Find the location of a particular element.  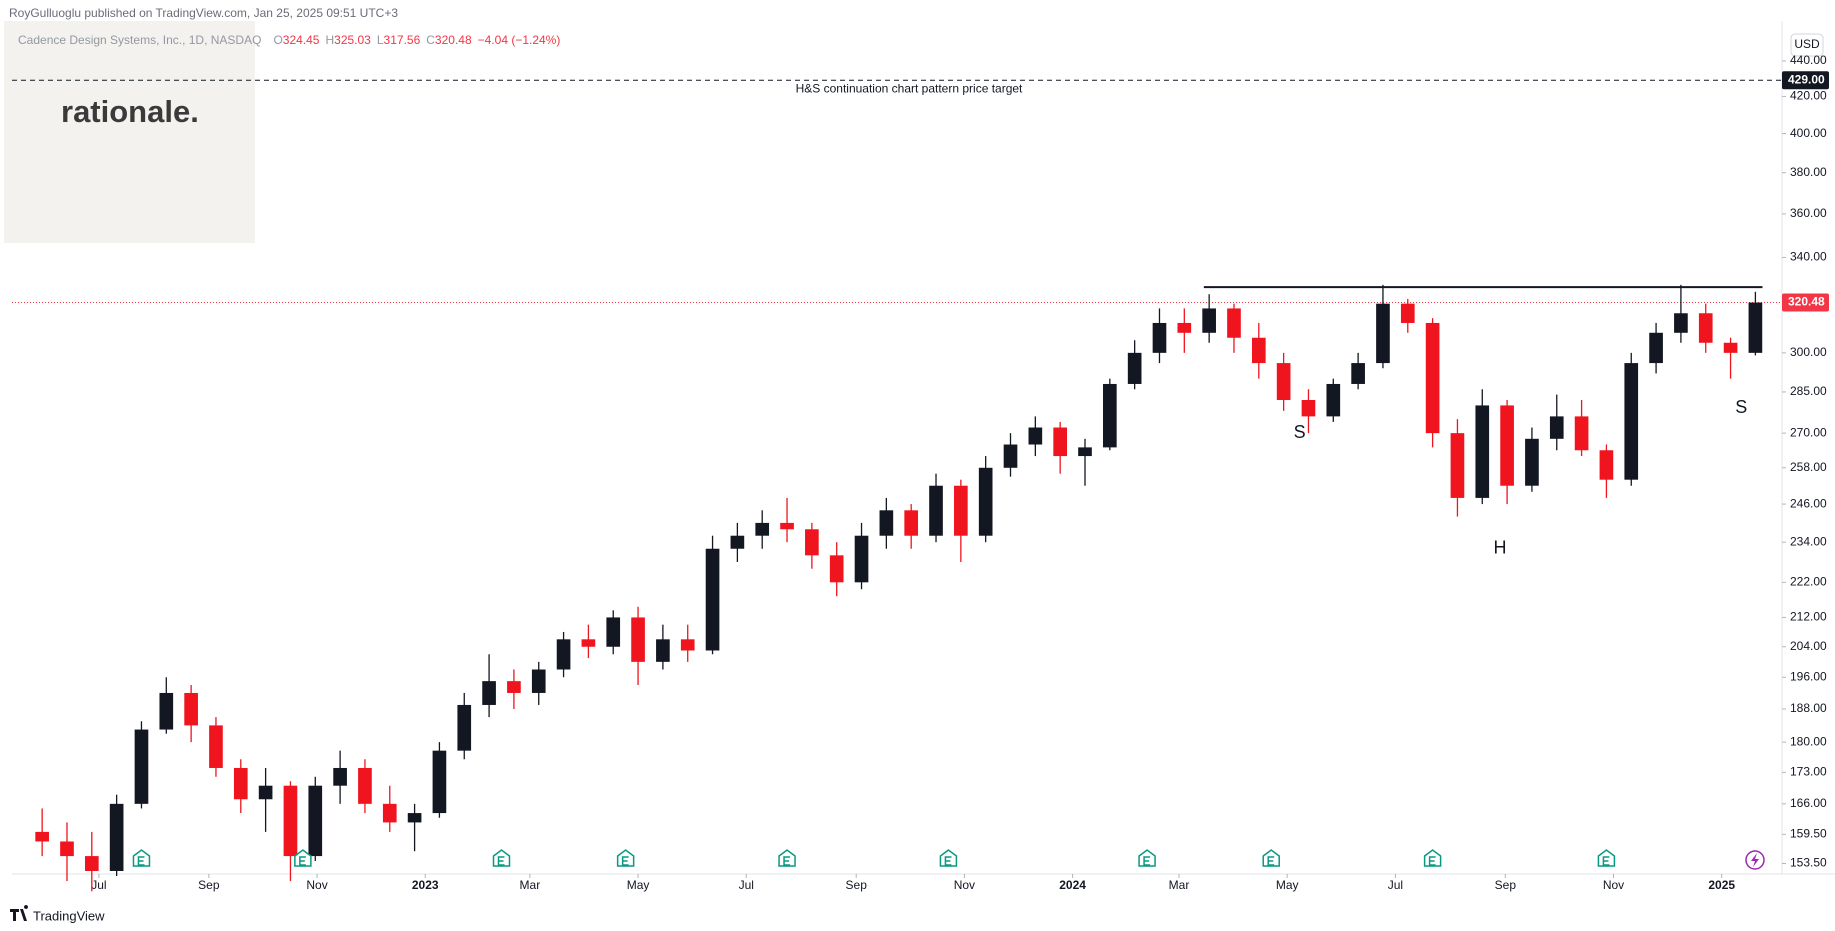

legend-value: 325.03 is located at coordinates (352, 40).